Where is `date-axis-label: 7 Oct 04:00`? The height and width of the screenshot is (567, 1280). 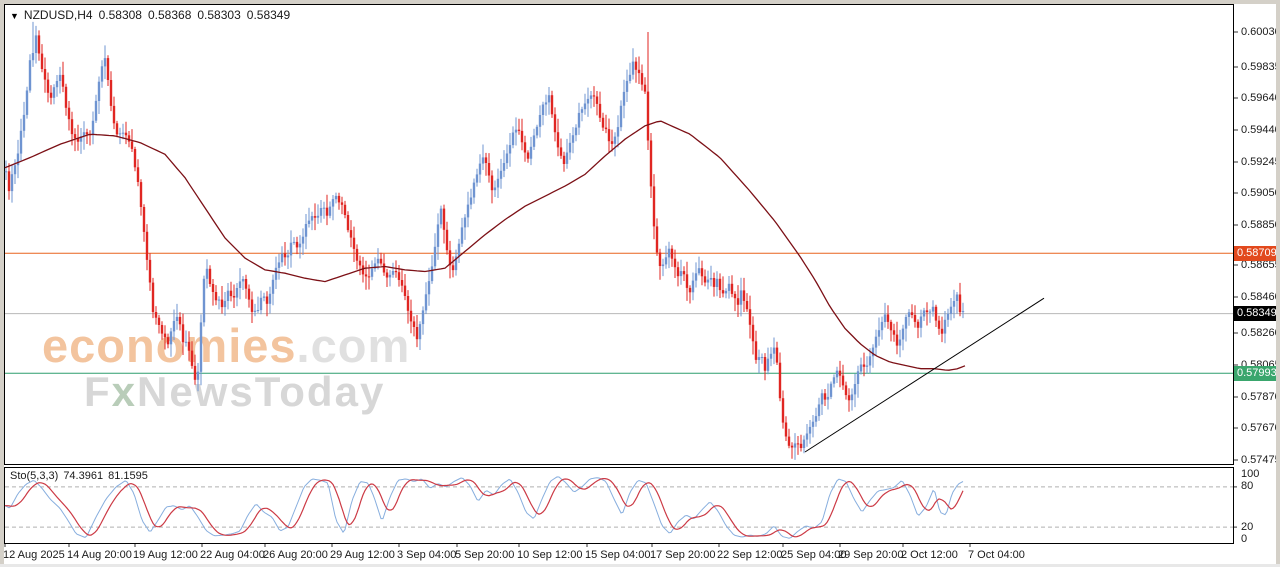 date-axis-label: 7 Oct 04:00 is located at coordinates (996, 555).